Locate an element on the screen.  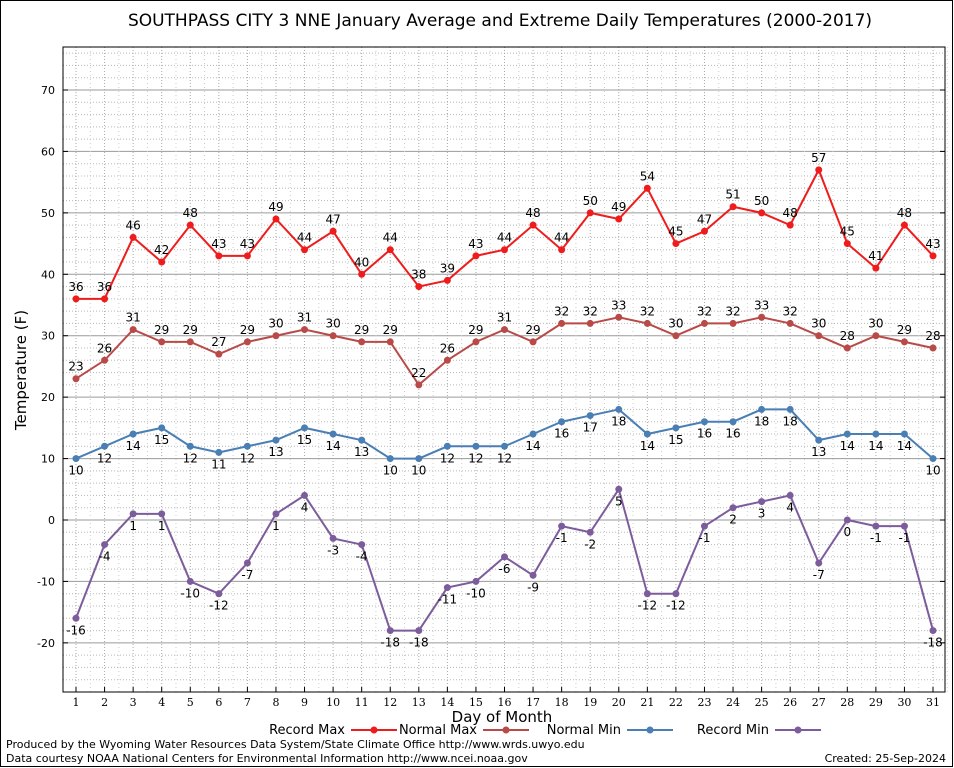
data-label: 2 is located at coordinates (733, 520).